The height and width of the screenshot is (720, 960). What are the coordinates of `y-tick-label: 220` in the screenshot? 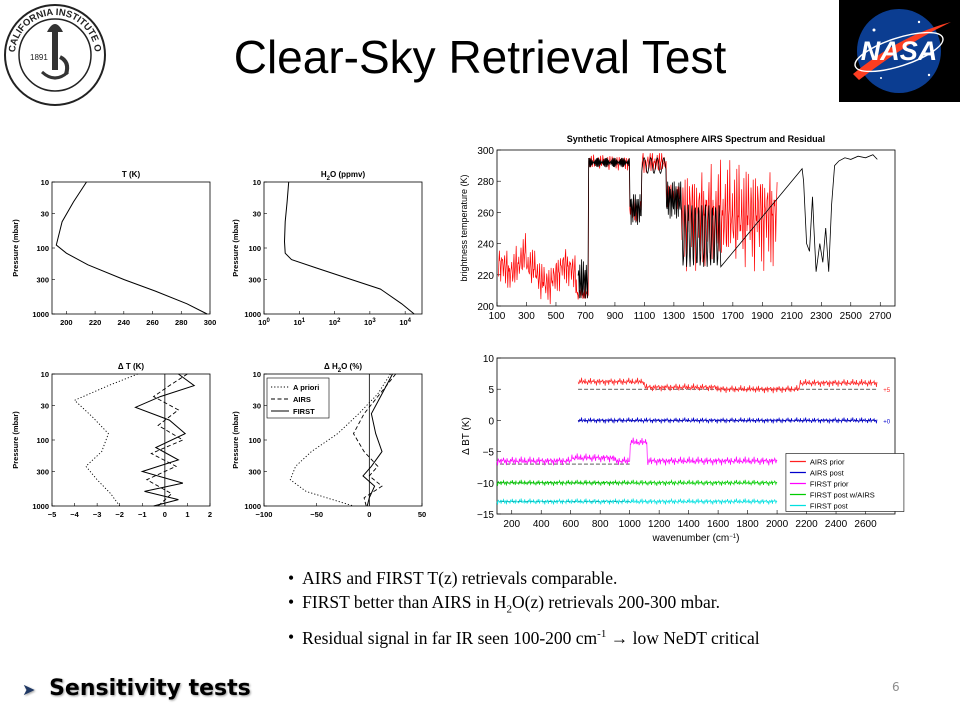 It's located at (485, 276).